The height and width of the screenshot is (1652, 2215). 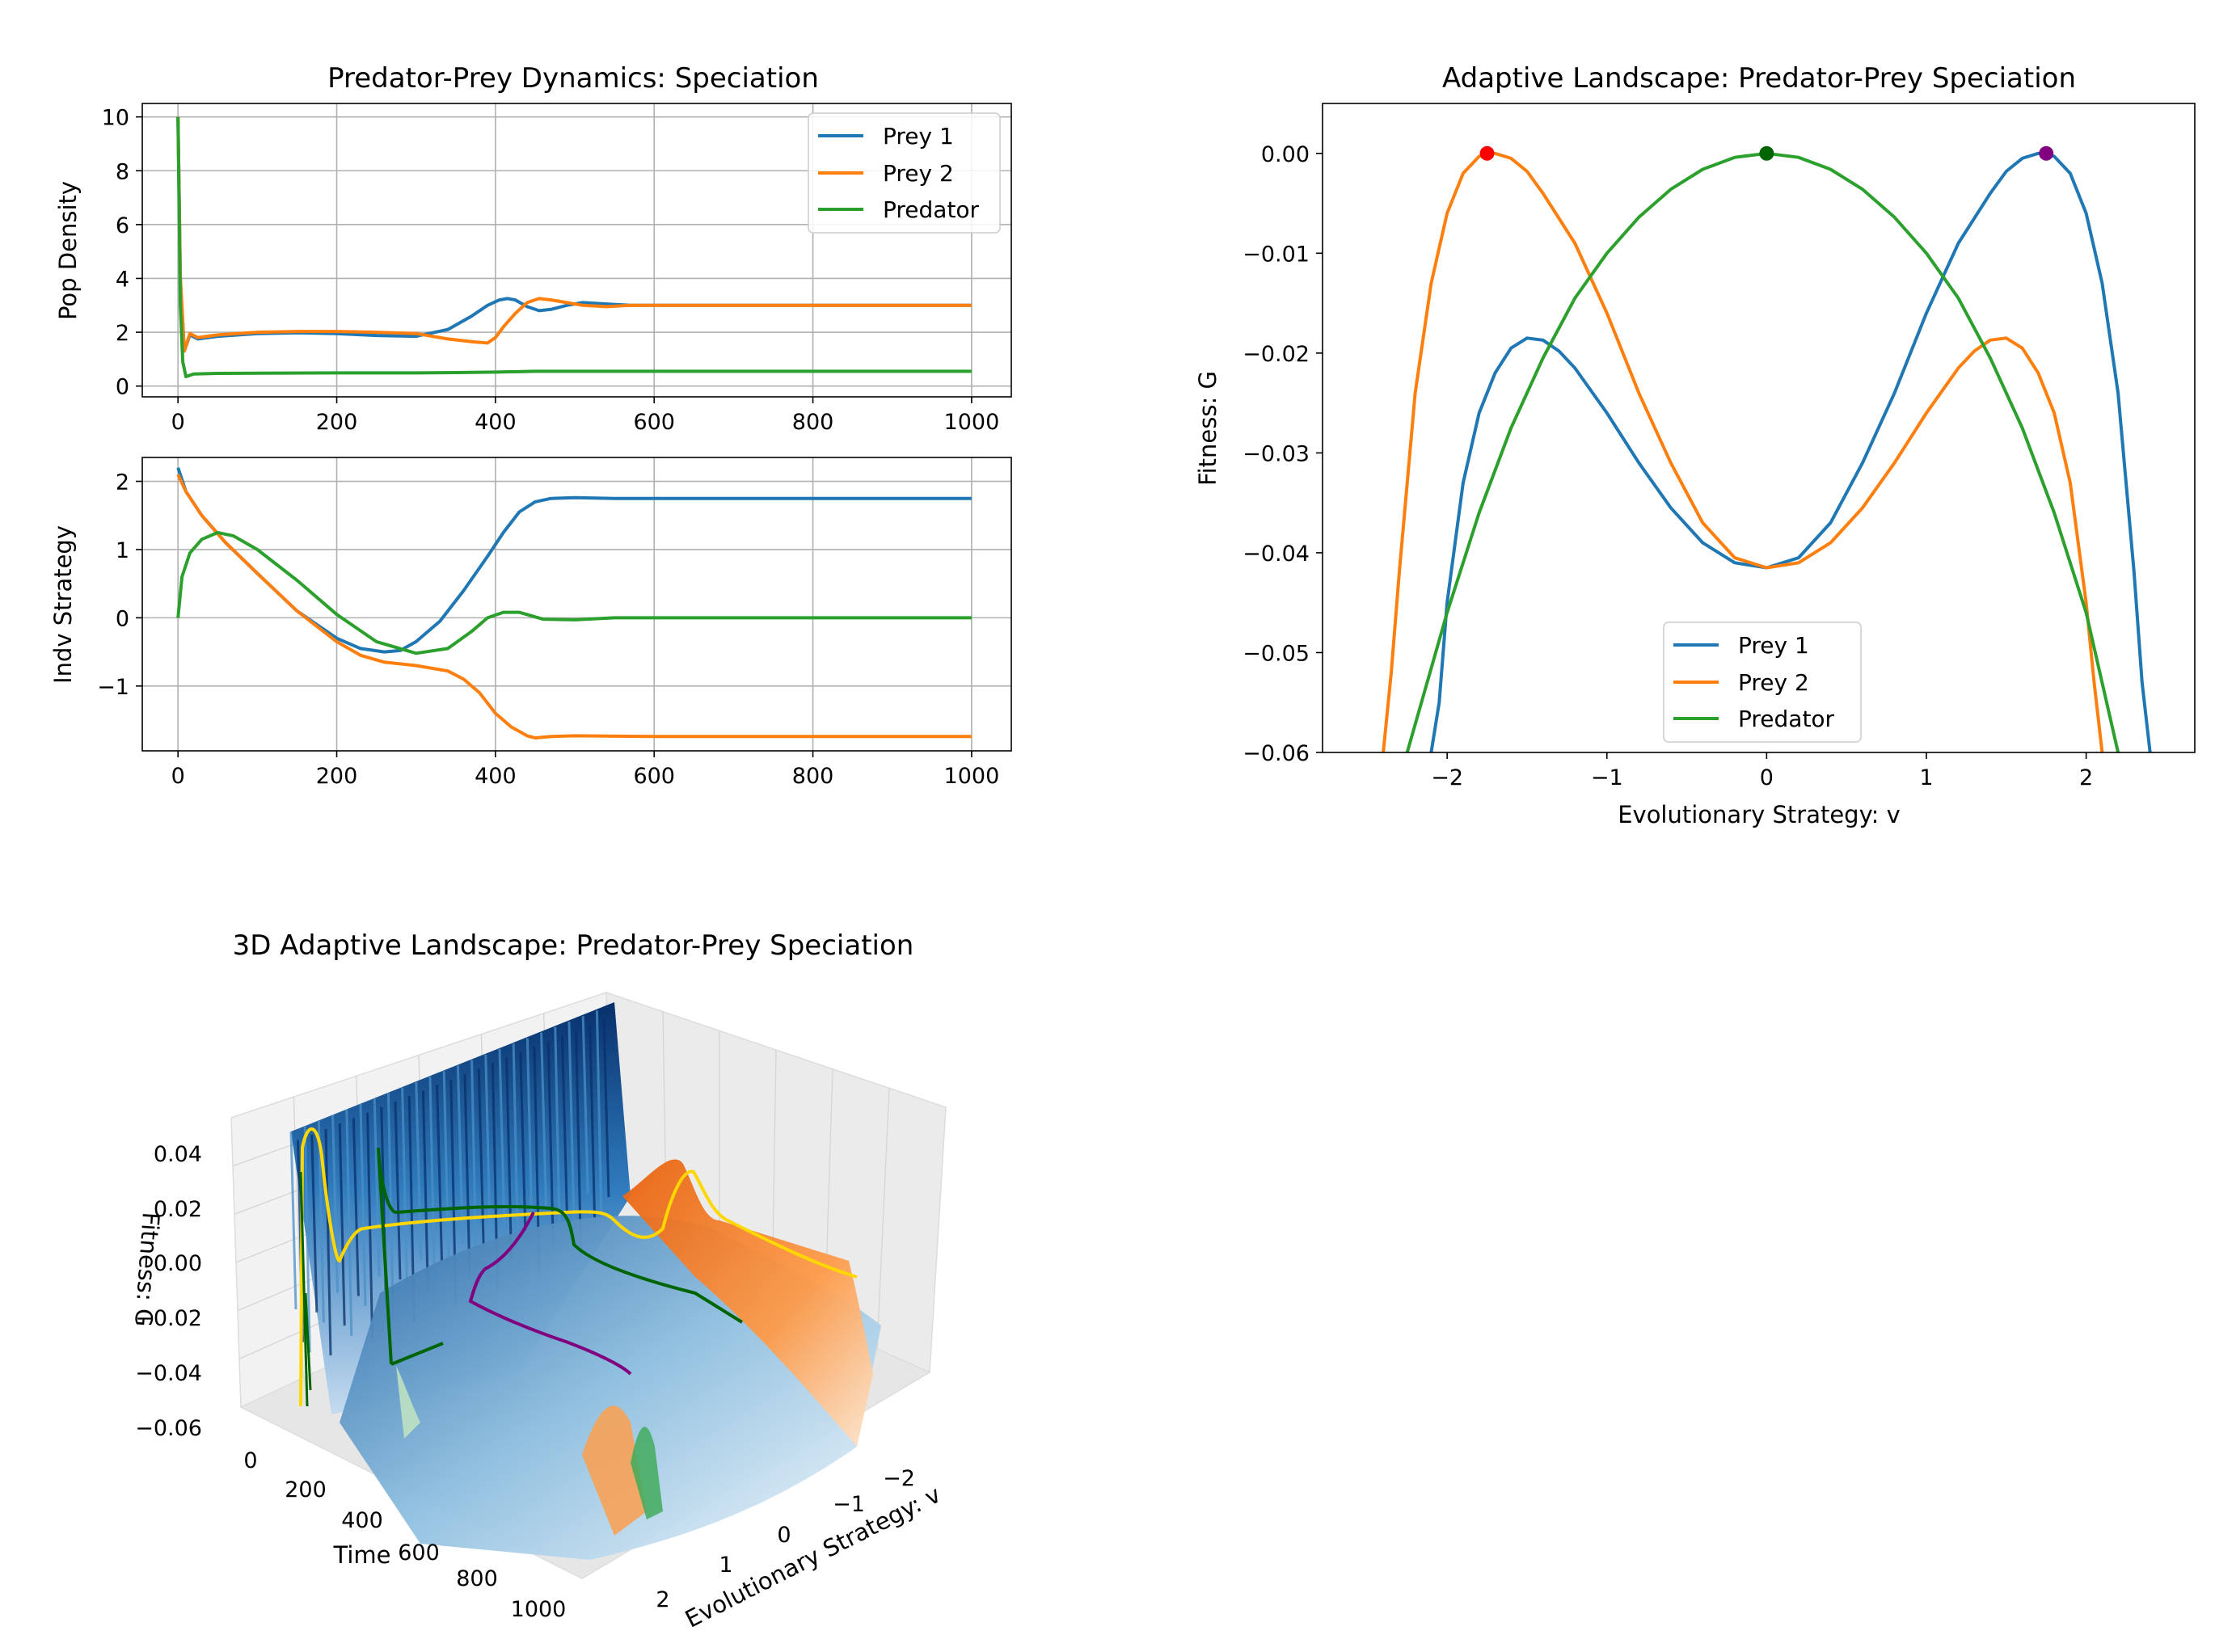 I want to click on strategy-panel: 0 200 400 600 800 1000 −1 0 1 2 Indv Strategy, so click(x=530, y=623).